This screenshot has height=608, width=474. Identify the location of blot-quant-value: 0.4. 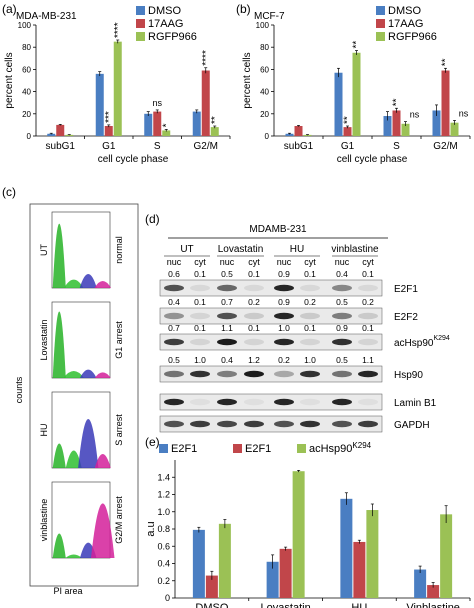
(342, 274).